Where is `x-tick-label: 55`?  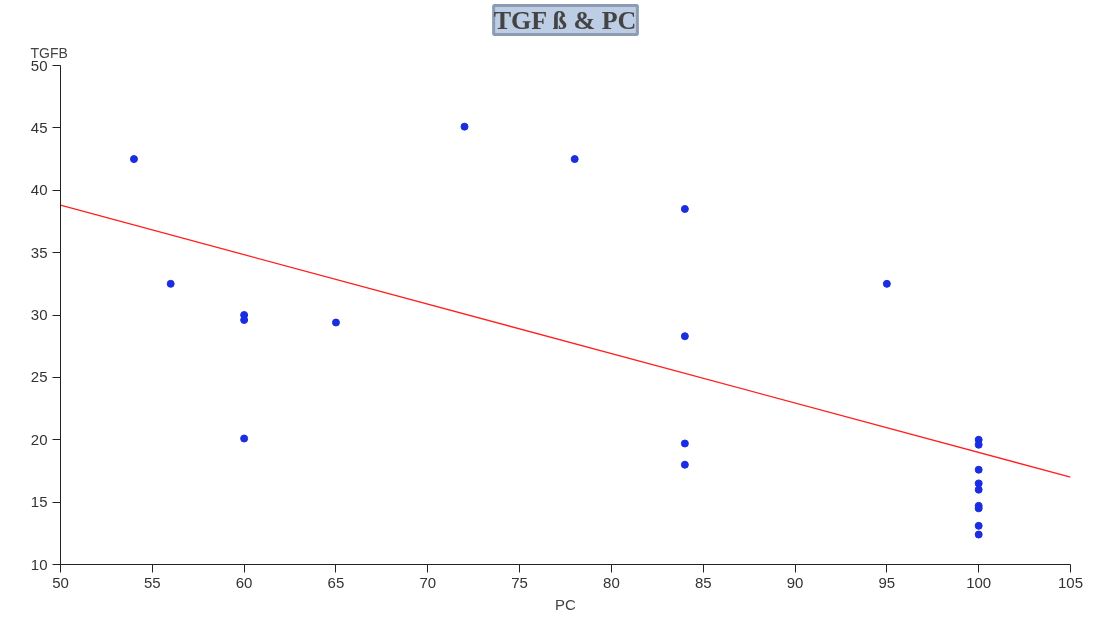
x-tick-label: 55 is located at coordinates (152, 582).